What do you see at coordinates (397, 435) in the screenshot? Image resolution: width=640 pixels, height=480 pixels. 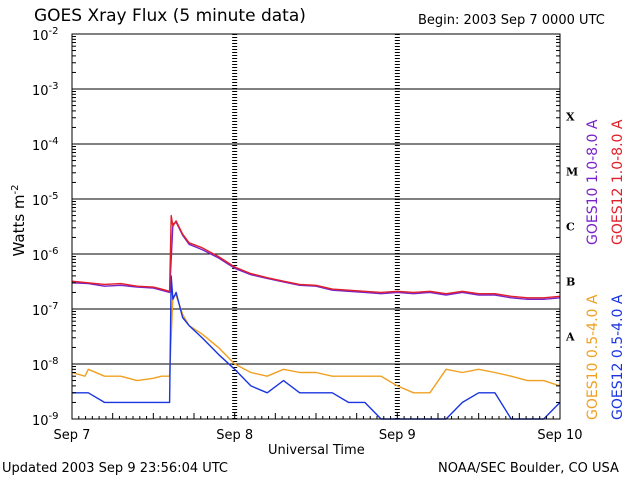 I see `x-tick-label: Sep 9` at bounding box center [397, 435].